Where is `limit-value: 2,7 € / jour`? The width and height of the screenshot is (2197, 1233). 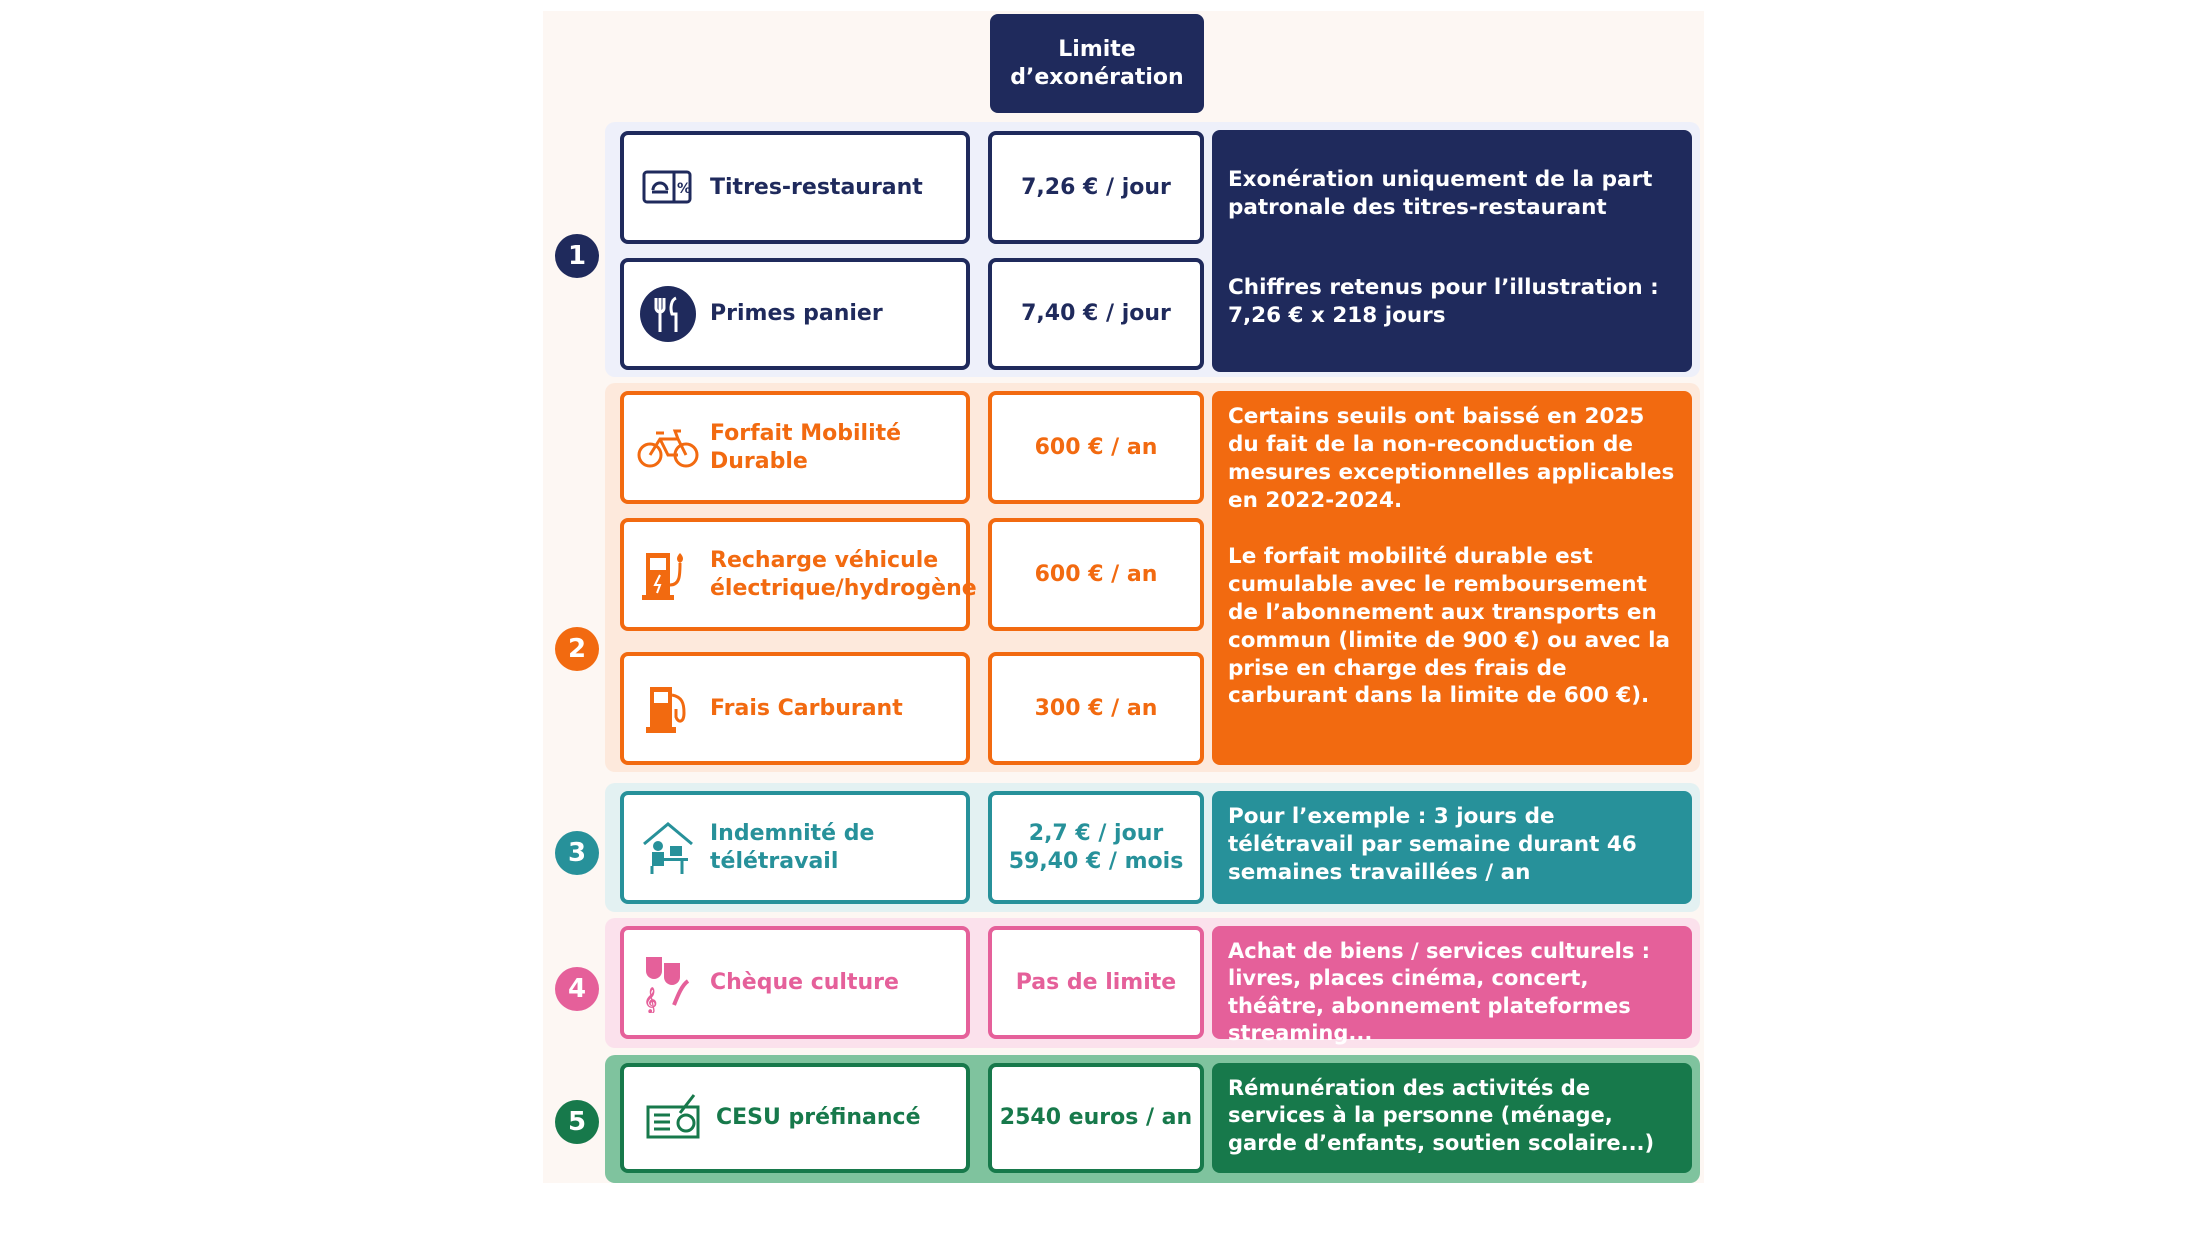 limit-value: 2,7 € / jour is located at coordinates (1096, 833).